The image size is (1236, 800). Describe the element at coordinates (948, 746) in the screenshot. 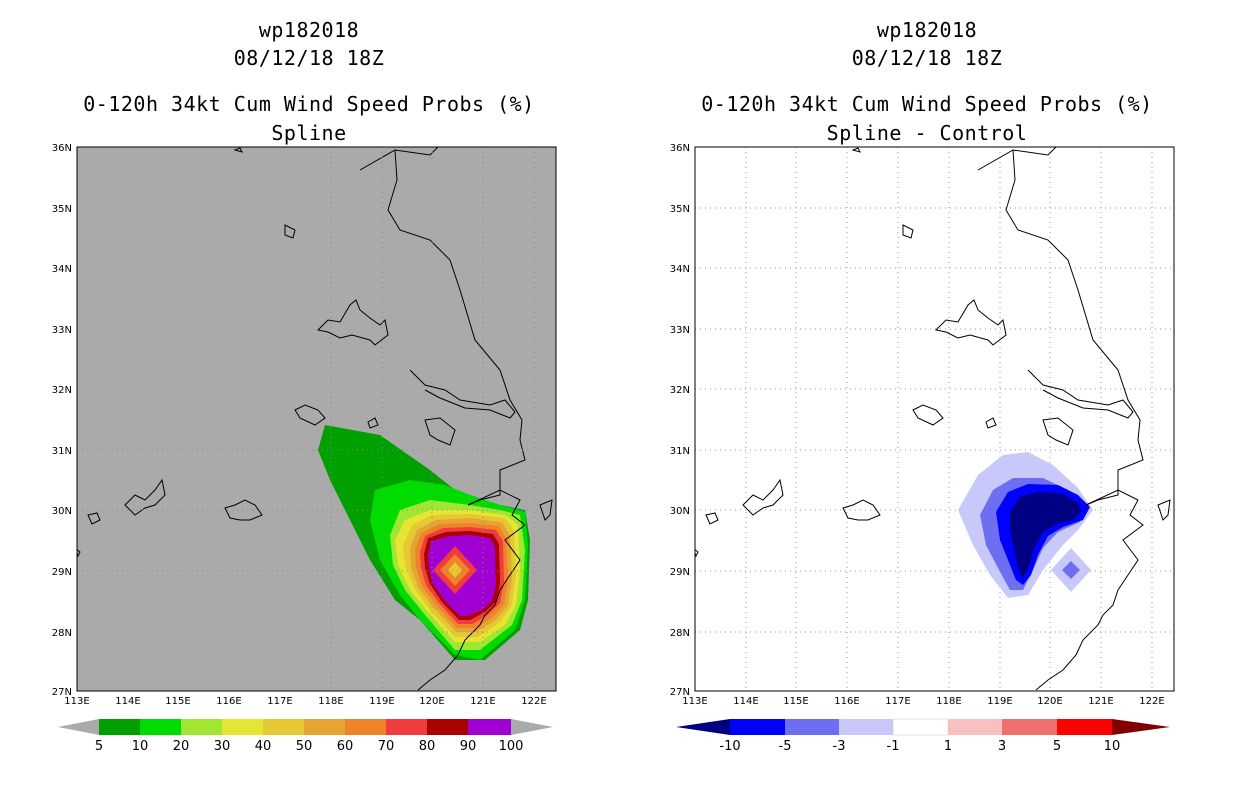

I see `colorbar-label: 1` at that location.